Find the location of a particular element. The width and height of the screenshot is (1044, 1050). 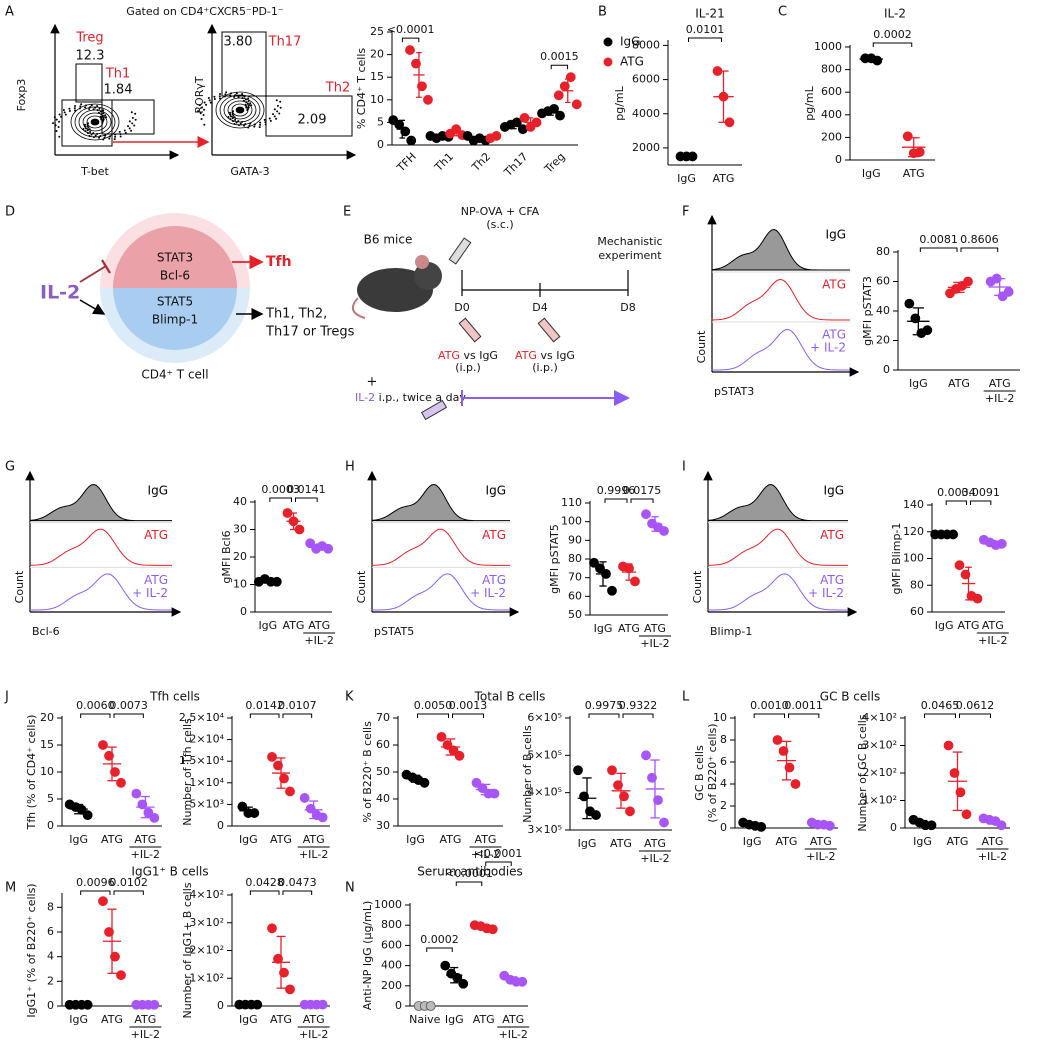

panel-letter: J is located at coordinates (6, 697).